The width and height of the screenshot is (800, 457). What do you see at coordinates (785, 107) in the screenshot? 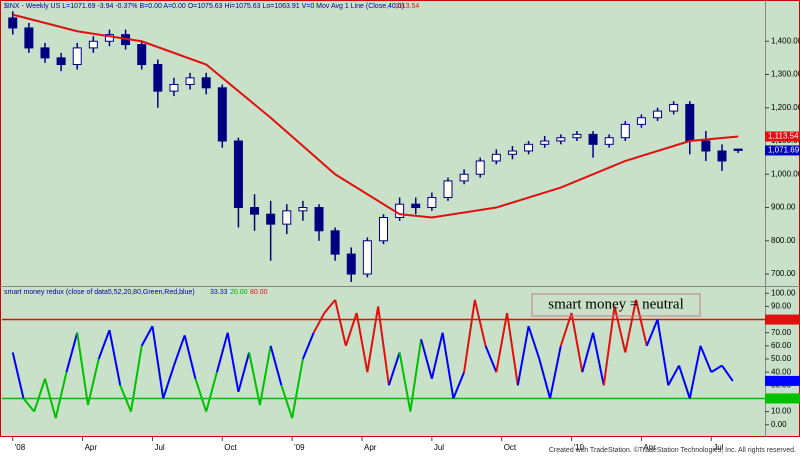
I see `y-tick-label: 1,200.00` at bounding box center [785, 107].